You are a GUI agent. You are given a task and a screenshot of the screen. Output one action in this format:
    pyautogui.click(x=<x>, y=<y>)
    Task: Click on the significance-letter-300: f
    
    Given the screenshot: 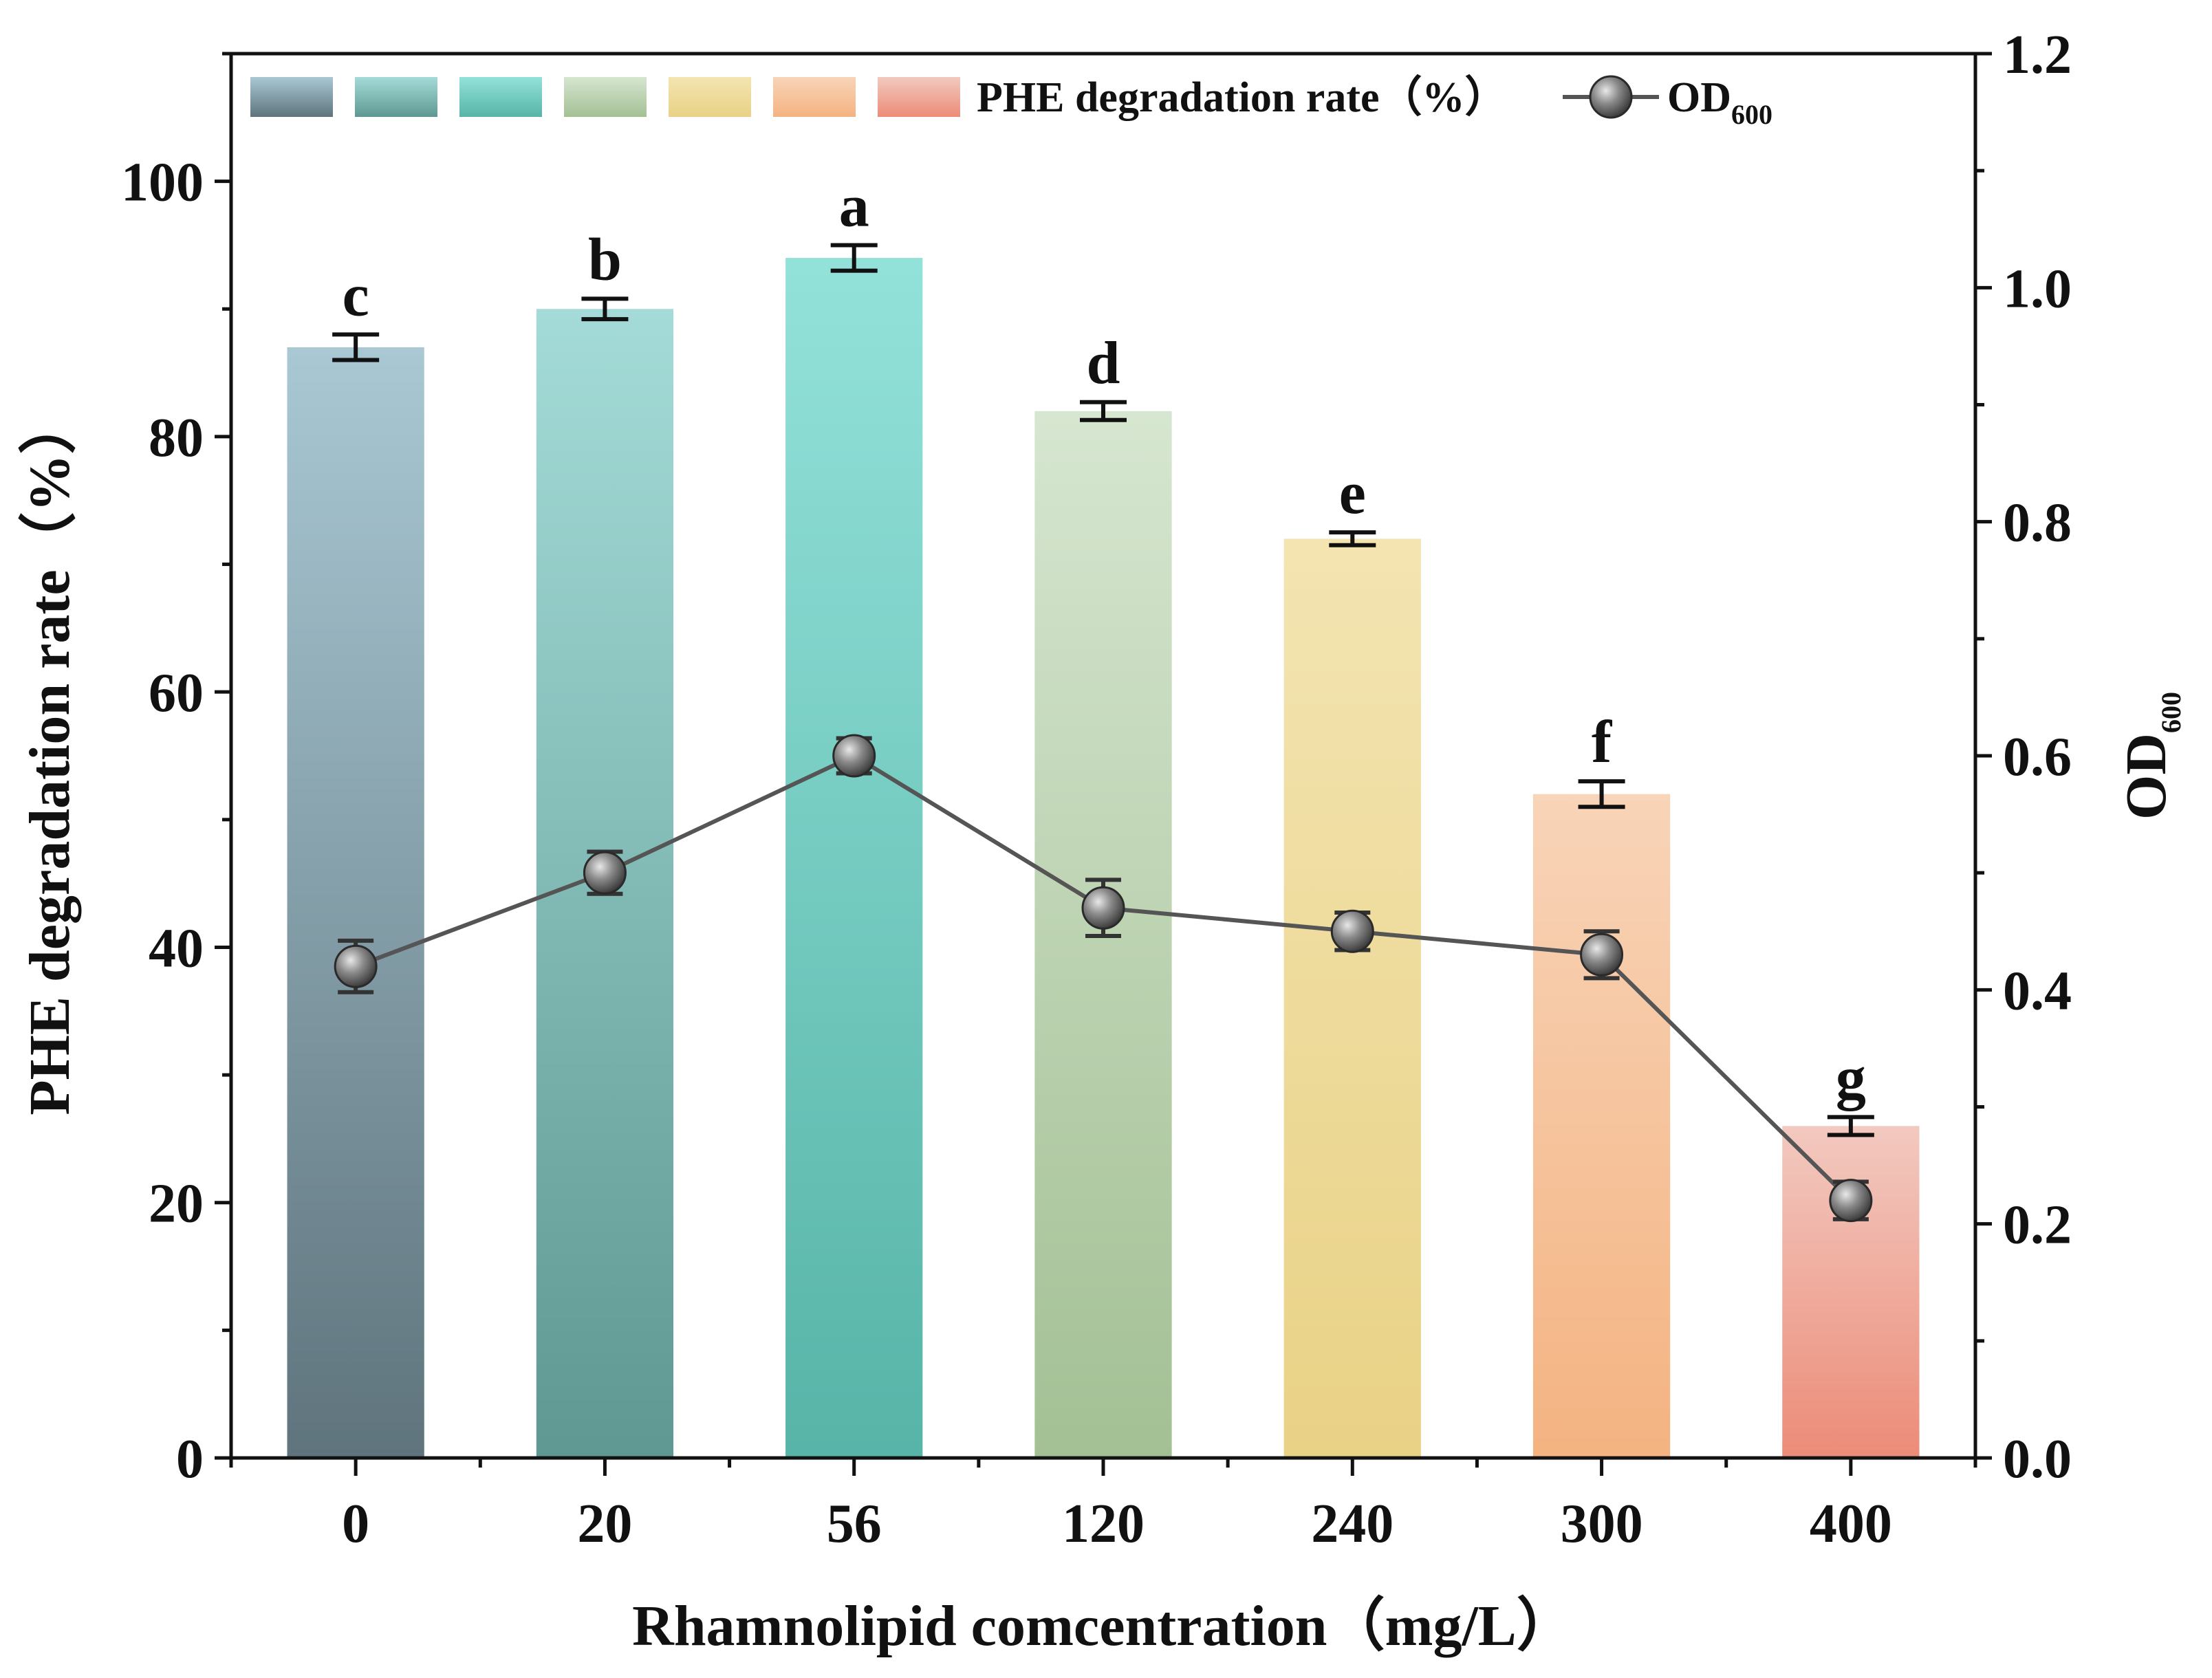 What is the action you would take?
    pyautogui.click(x=1602, y=742)
    